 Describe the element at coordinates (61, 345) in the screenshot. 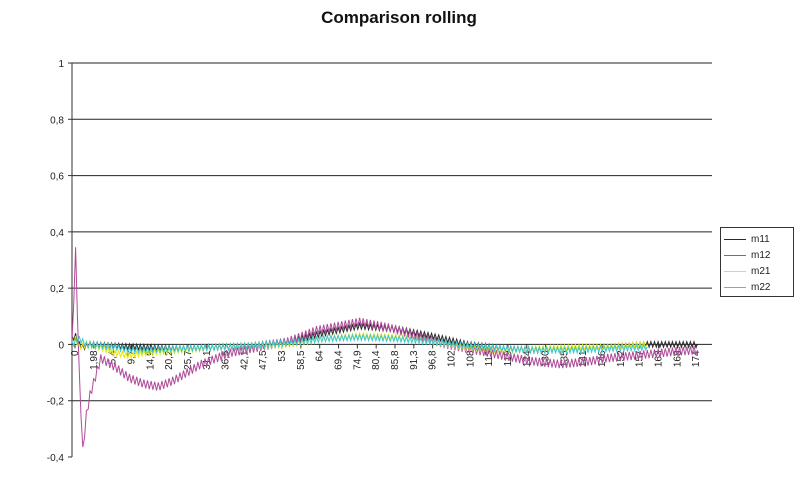

I see `y-tick-label: 0` at that location.